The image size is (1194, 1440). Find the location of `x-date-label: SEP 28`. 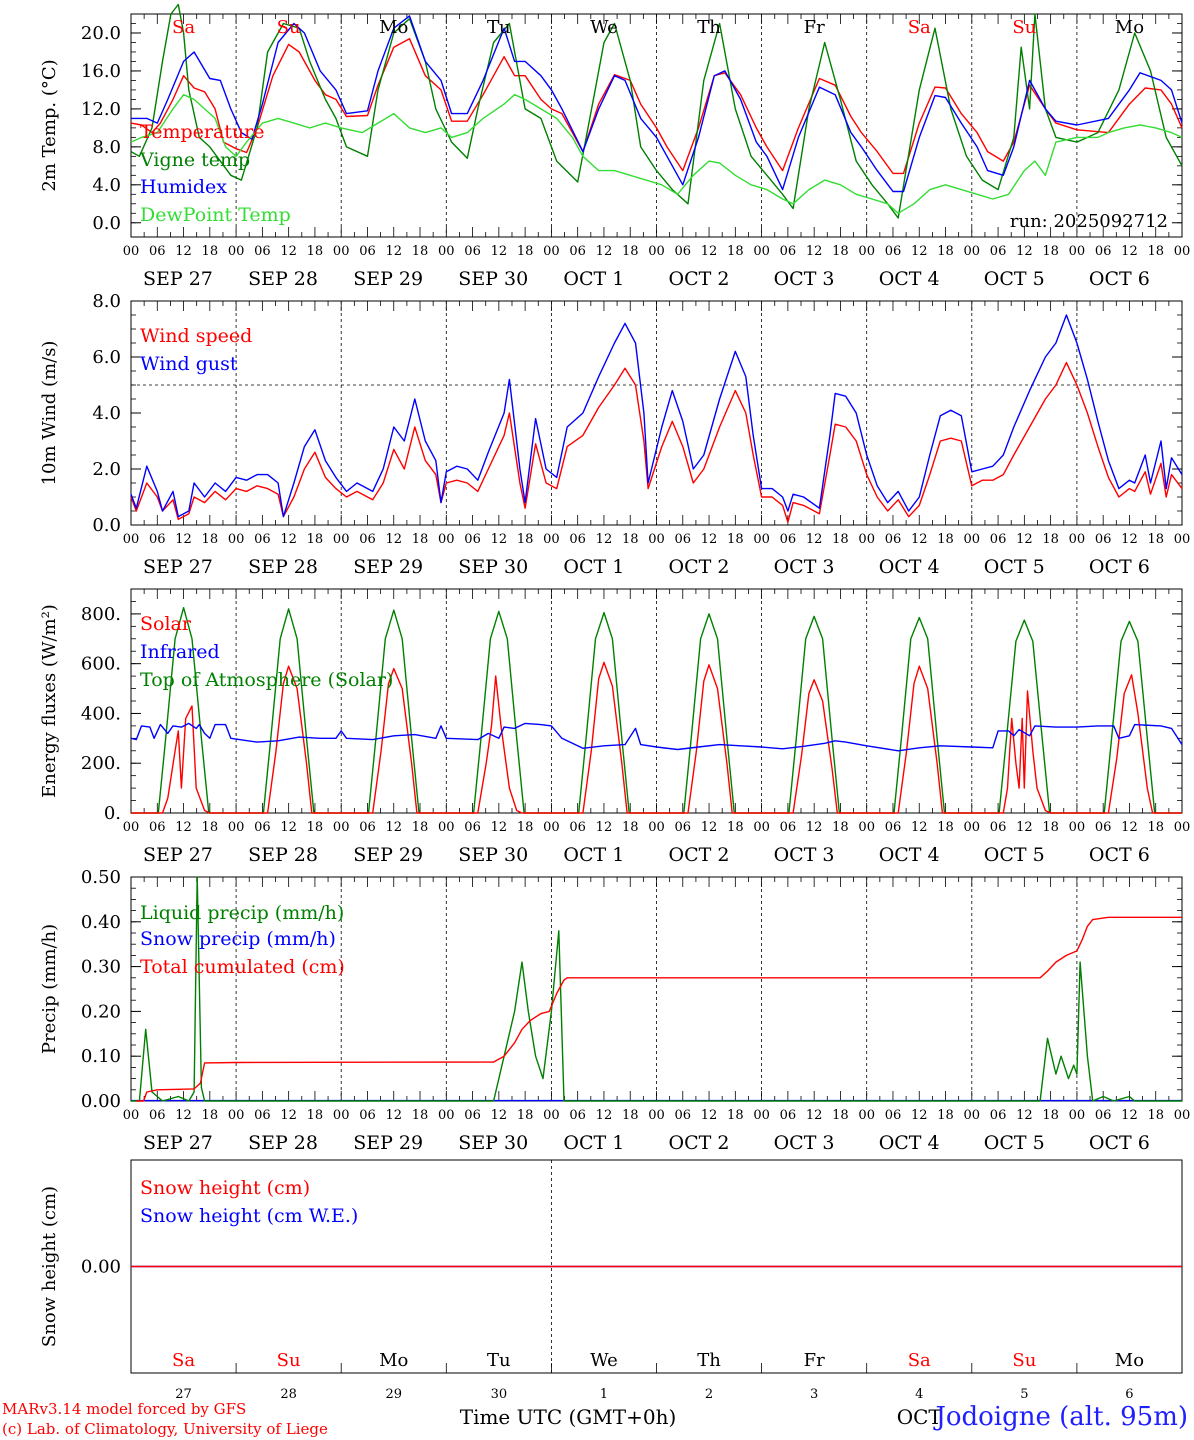

x-date-label: SEP 28 is located at coordinates (283, 855).